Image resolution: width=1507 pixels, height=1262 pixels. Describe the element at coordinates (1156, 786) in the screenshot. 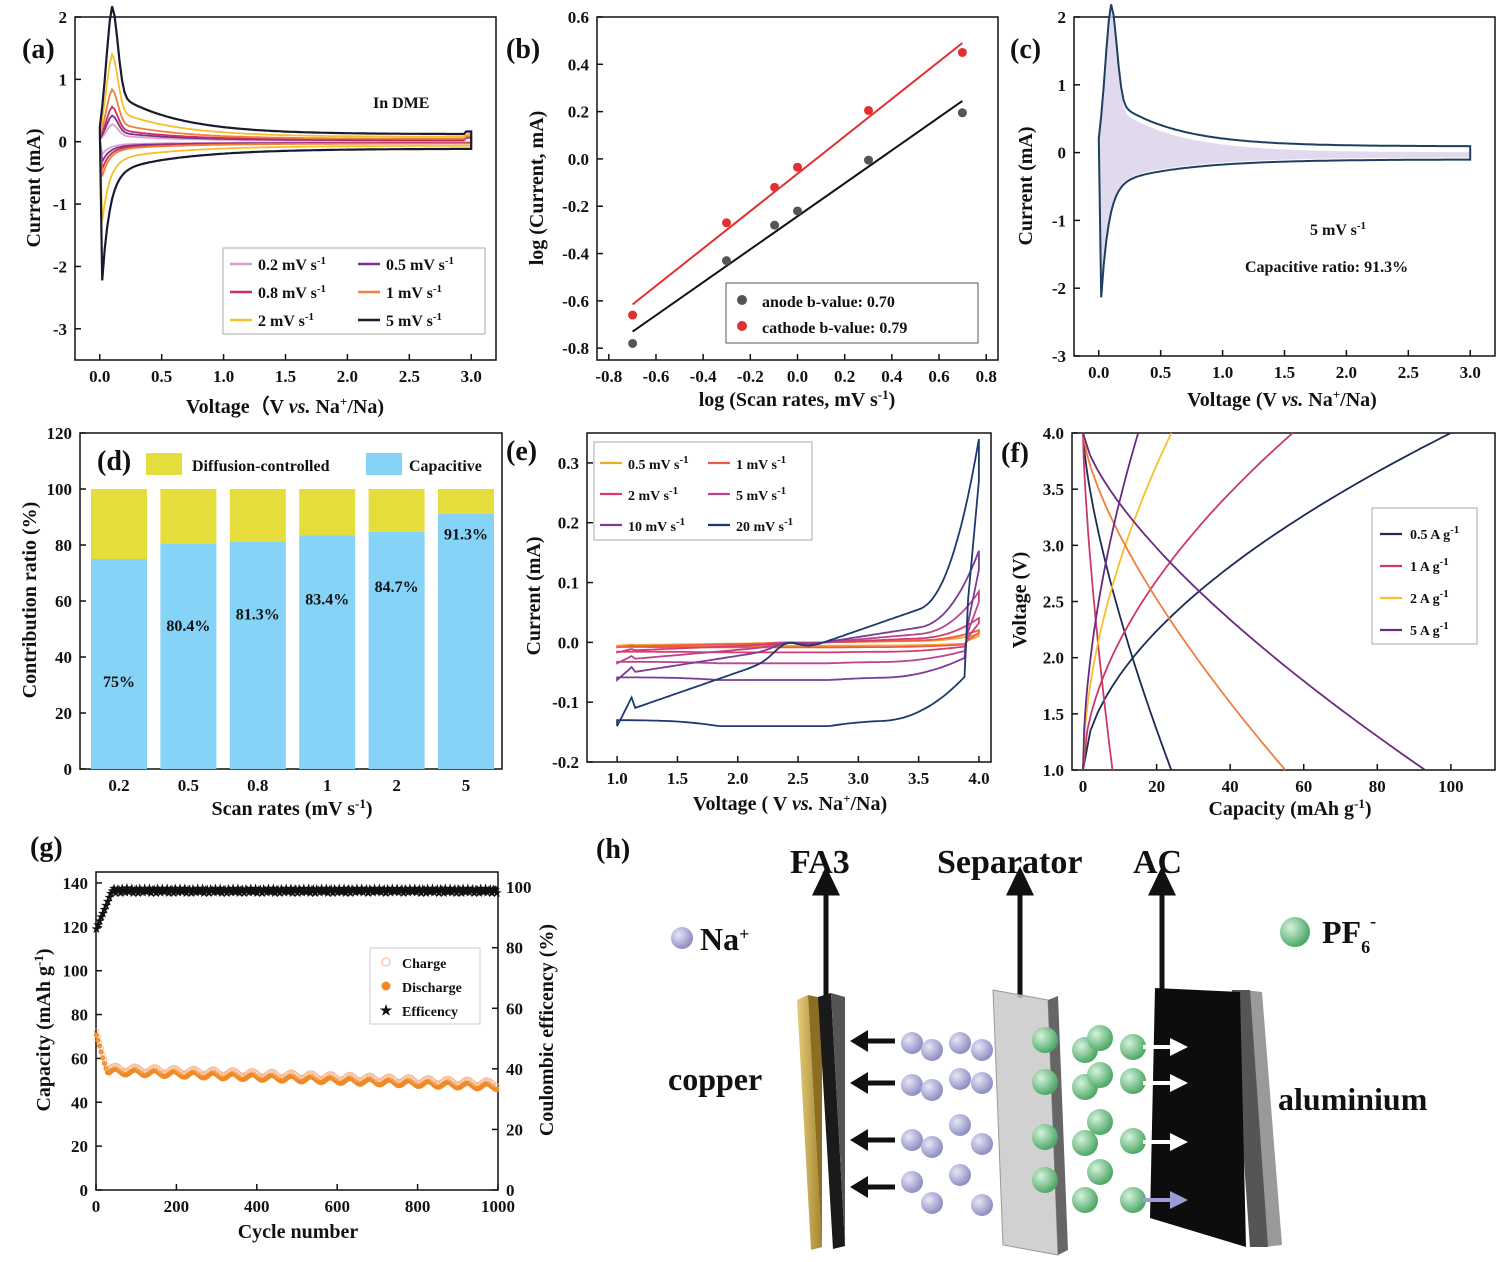

I see `x-tick-label: 20` at that location.